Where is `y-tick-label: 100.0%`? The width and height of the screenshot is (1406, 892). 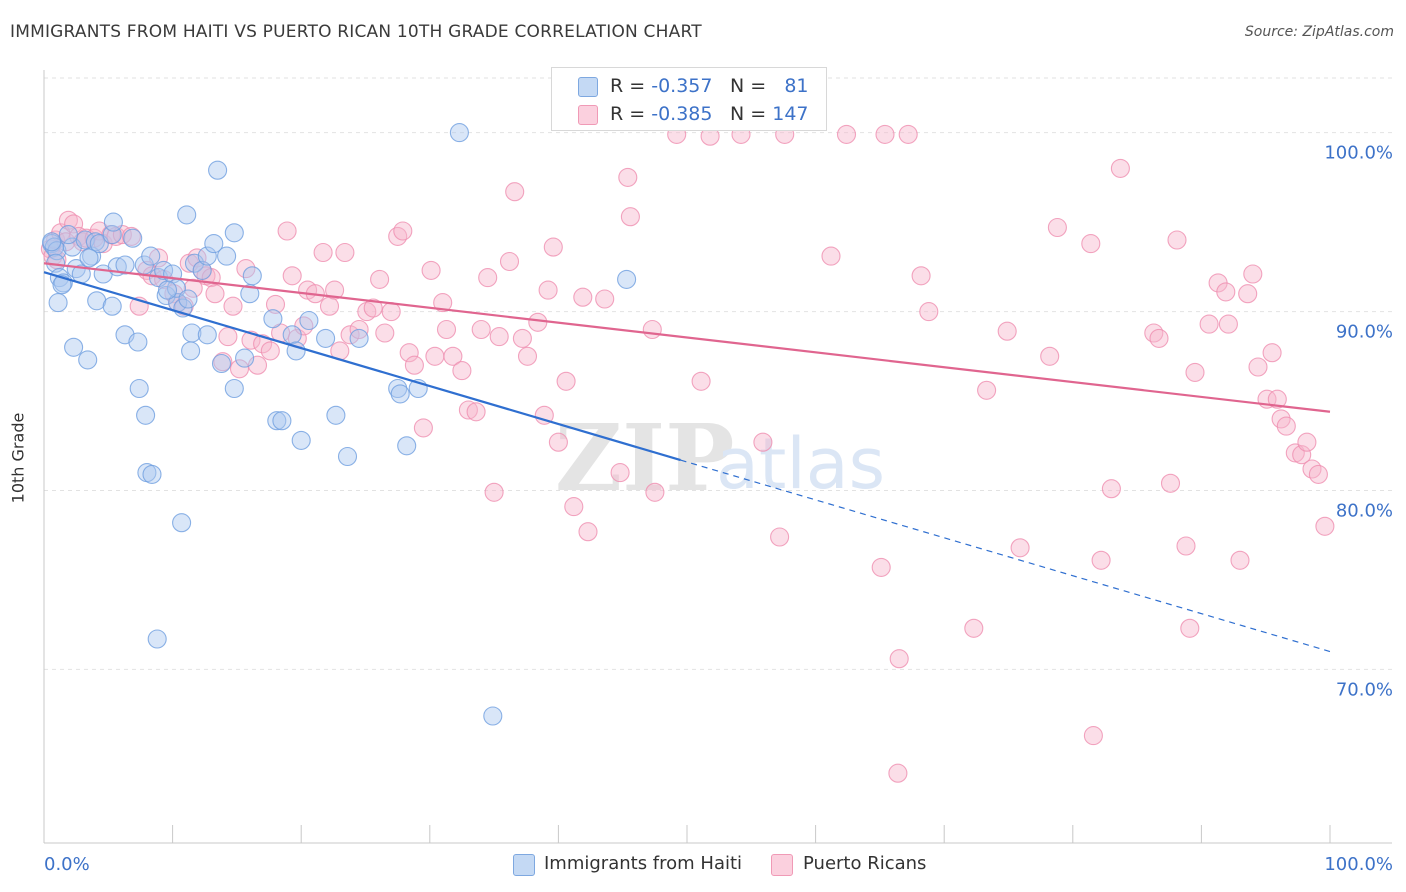 y-tick-label: 100.0% is located at coordinates (1358, 153).